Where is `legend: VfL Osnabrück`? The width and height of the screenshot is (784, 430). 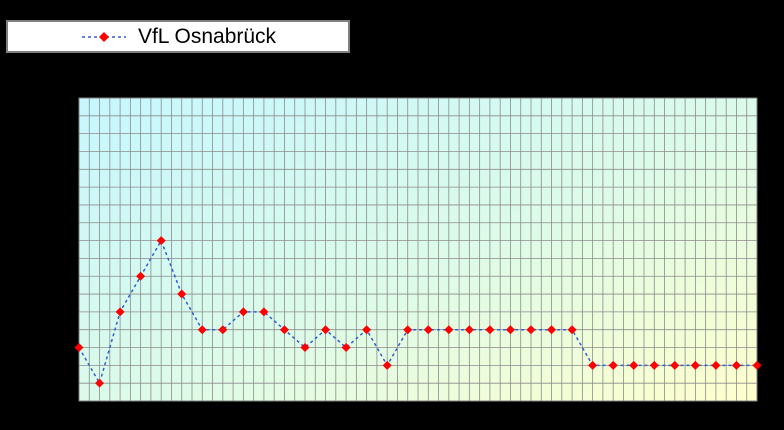
legend: VfL Osnabrück is located at coordinates (178, 36).